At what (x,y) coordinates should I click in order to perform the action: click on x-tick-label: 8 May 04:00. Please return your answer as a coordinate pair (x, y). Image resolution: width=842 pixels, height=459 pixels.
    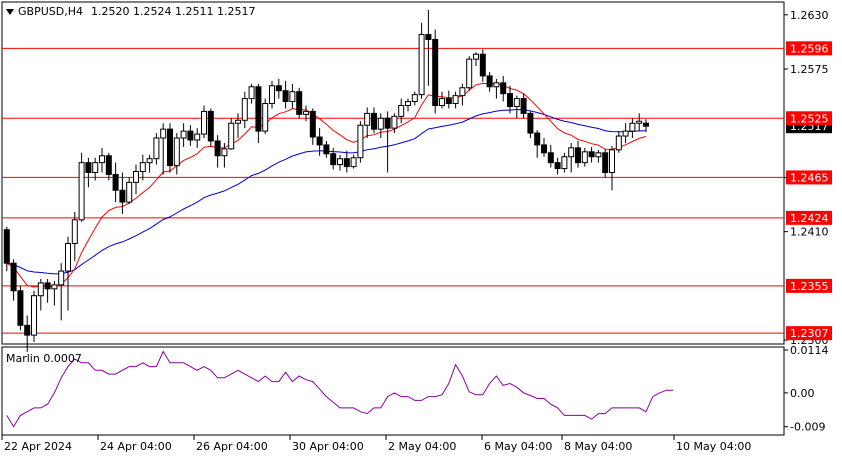
    Looking at the image, I should click on (598, 446).